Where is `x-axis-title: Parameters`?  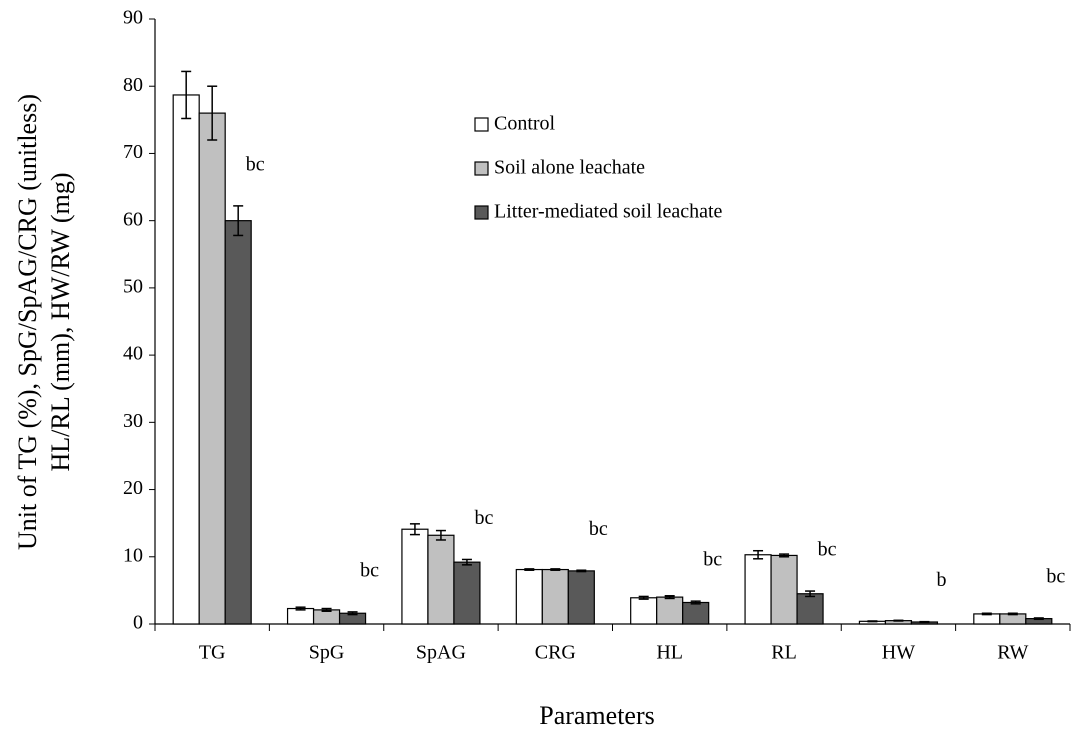
x-axis-title: Parameters is located at coordinates (597, 715).